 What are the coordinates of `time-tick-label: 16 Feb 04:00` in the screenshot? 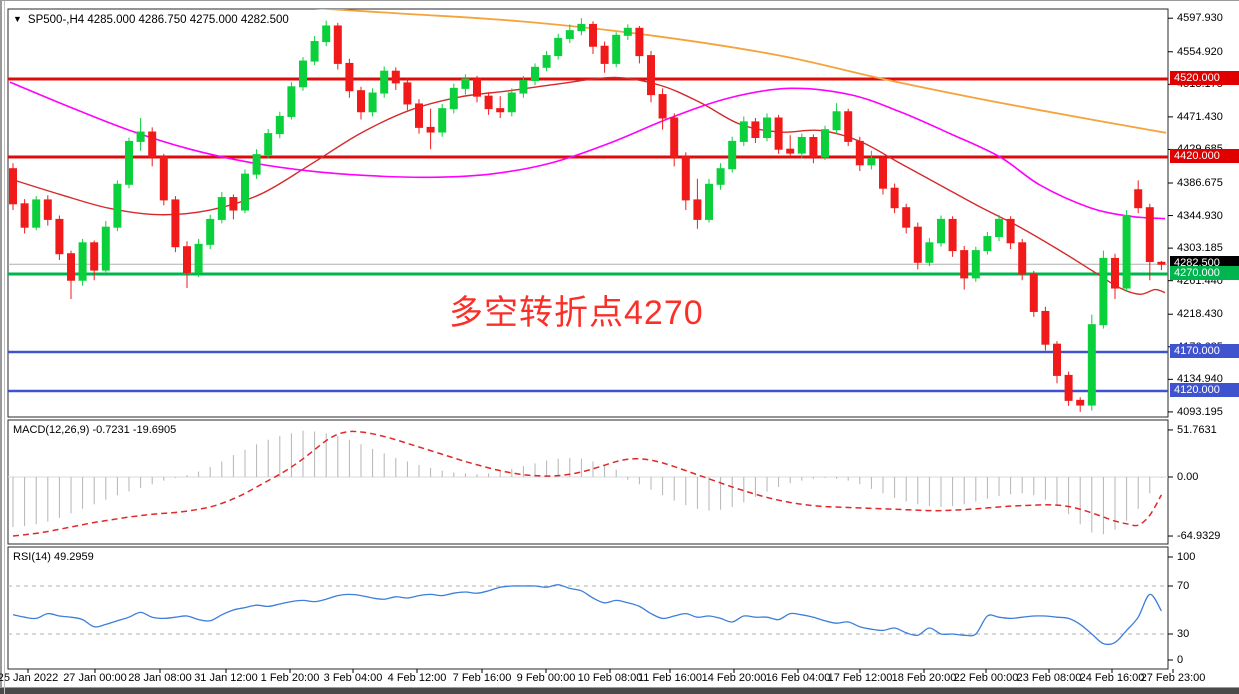 It's located at (798, 678).